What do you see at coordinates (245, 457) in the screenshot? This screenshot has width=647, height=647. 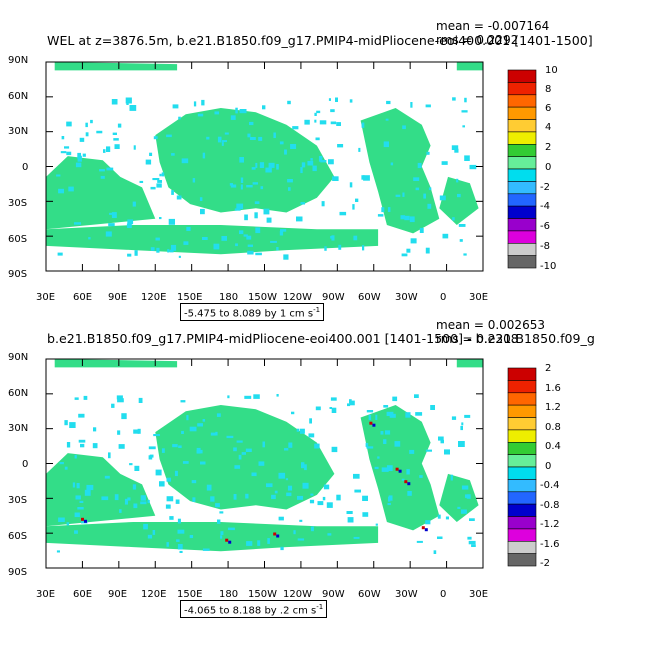 I see `p2-ocean-region` at bounding box center [245, 457].